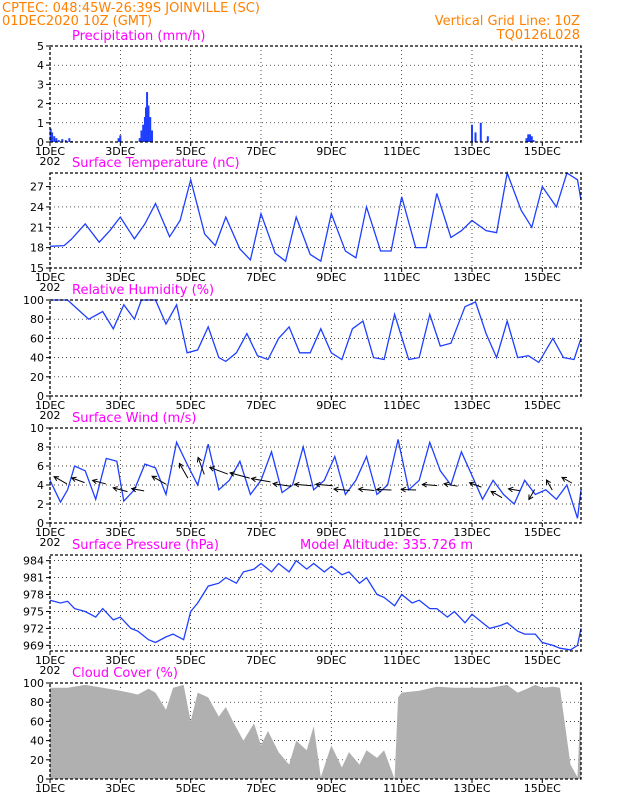 This screenshot has width=618, height=800. Describe the element at coordinates (33, 578) in the screenshot. I see `y-tick-label: 981` at that location.